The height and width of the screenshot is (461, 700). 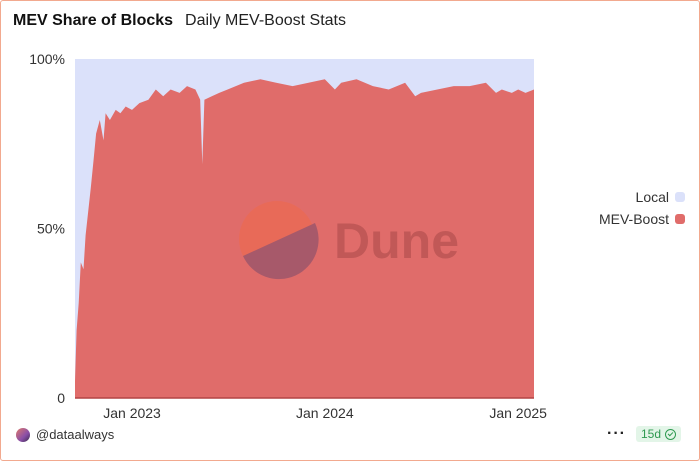 What do you see at coordinates (75, 434) in the screenshot?
I see `author-name: @dataalways` at bounding box center [75, 434].